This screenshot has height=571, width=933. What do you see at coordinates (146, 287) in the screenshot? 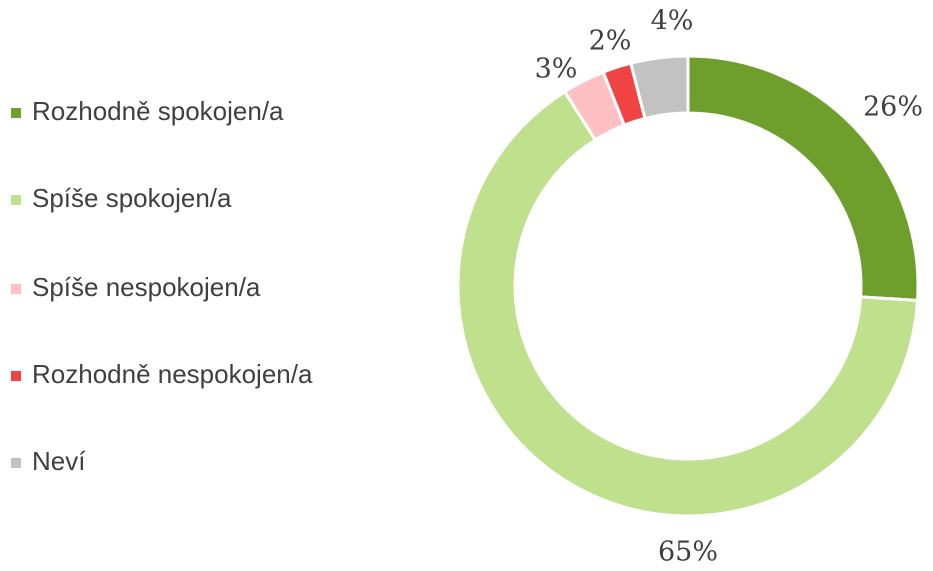
I see `legend-label: Spíše nespokojen/a` at bounding box center [146, 287].